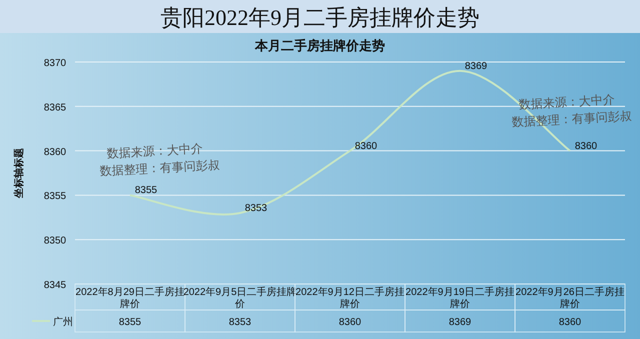 The image size is (640, 339). What do you see at coordinates (55, 152) in the screenshot?
I see `y-tick-label: 8360` at bounding box center [55, 152].